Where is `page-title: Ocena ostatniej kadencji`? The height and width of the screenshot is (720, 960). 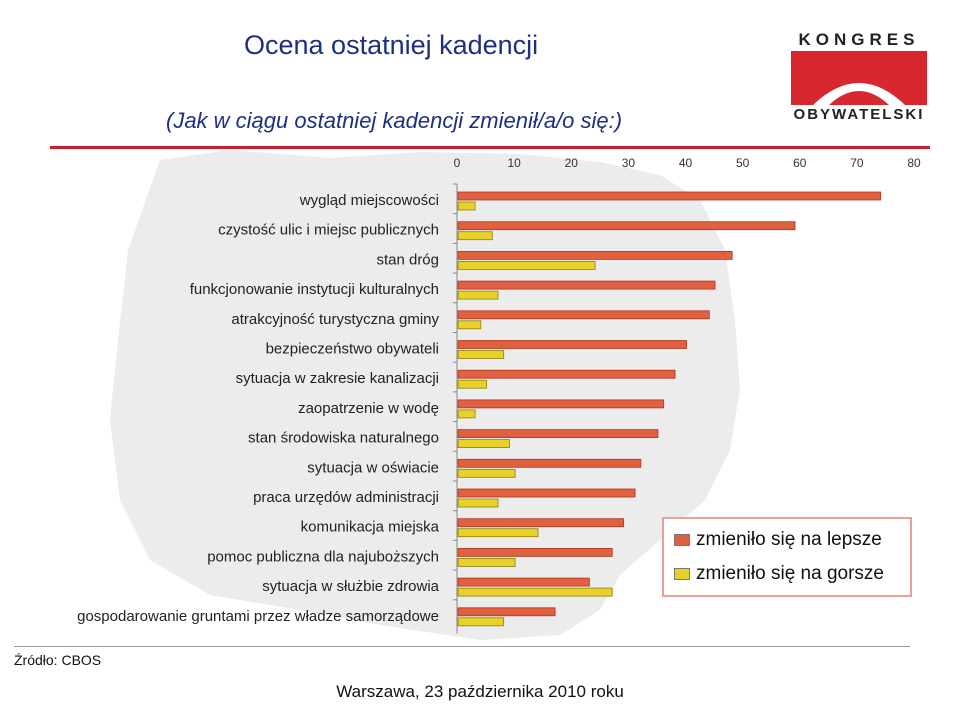
page-title: Ocena ostatniej kadencji is located at coordinates (391, 45).